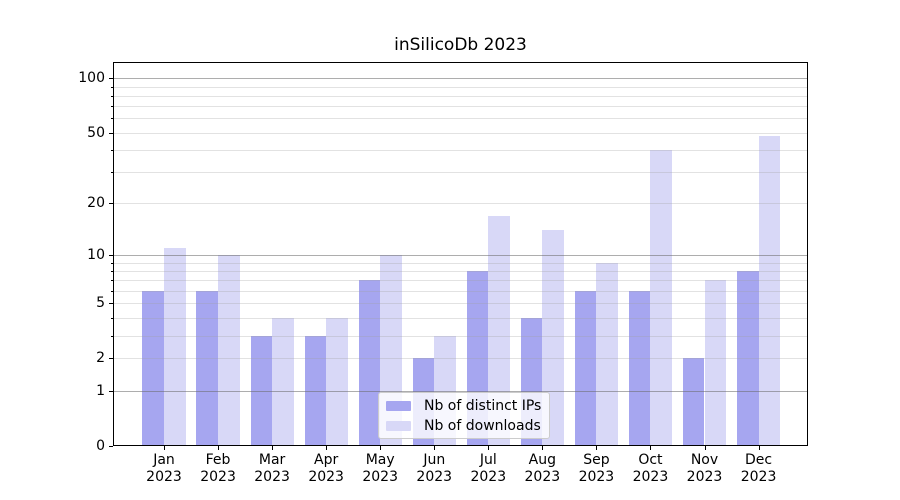 The width and height of the screenshot is (900, 500). What do you see at coordinates (96, 254) in the screenshot?
I see `y-tick-label: 10` at bounding box center [96, 254].